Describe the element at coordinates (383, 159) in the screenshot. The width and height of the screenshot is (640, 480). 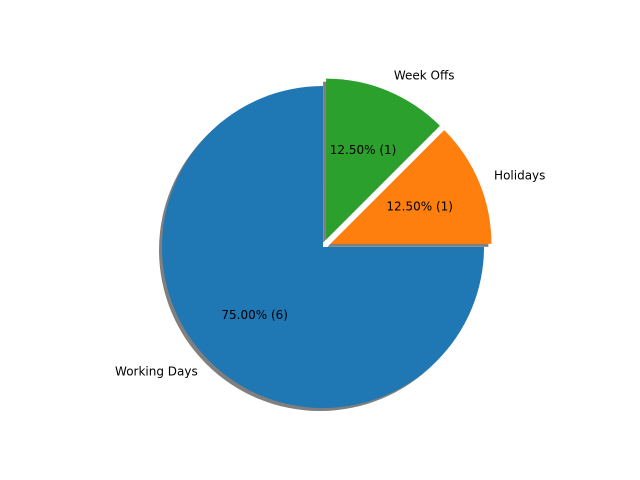
I see `pie-slice-week-offs` at that location.